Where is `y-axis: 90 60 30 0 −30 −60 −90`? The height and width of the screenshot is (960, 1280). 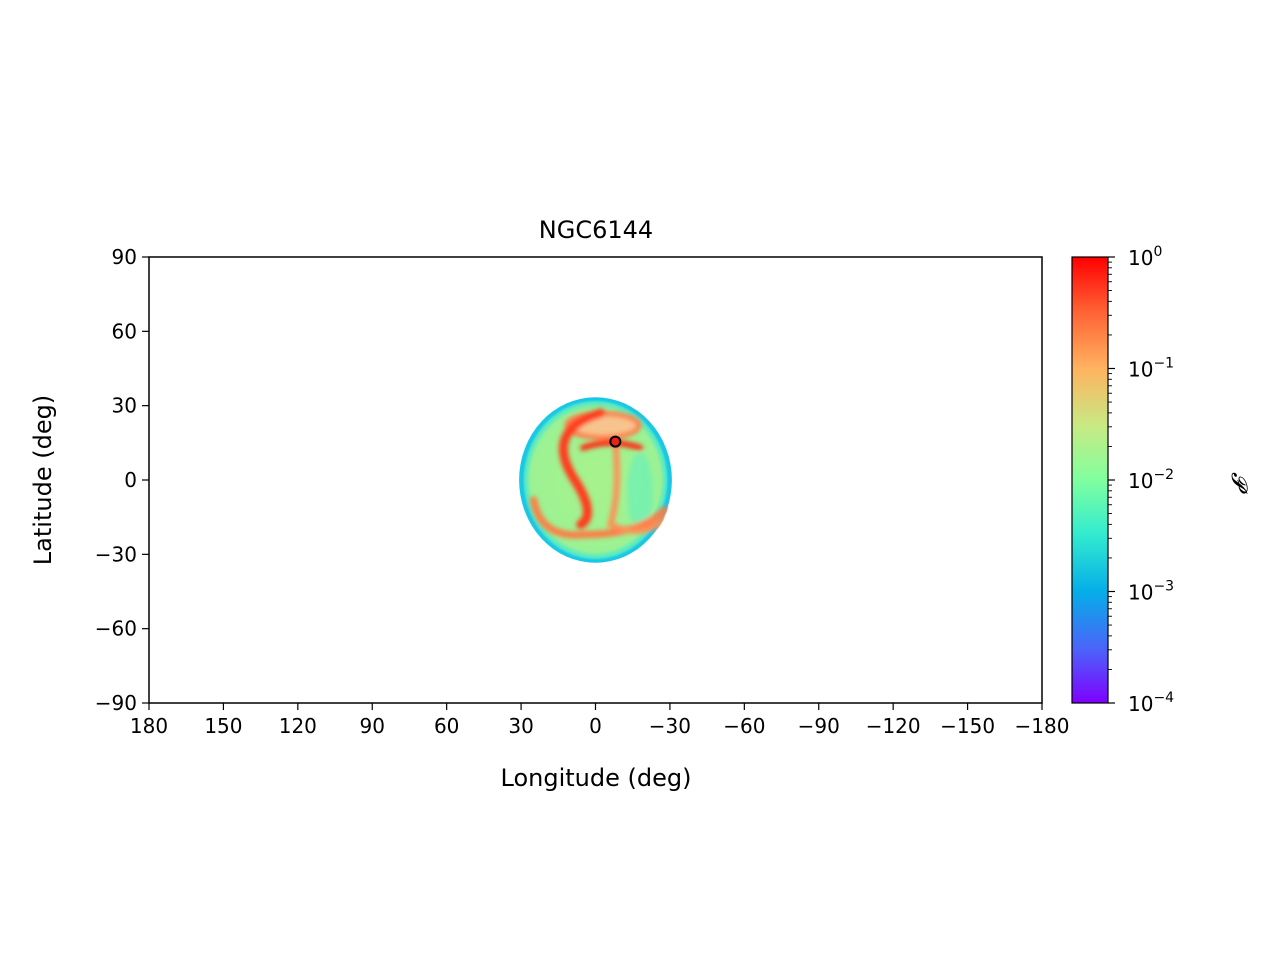 y-axis: 90 60 30 0 −30 −60 −90 is located at coordinates (122, 480).